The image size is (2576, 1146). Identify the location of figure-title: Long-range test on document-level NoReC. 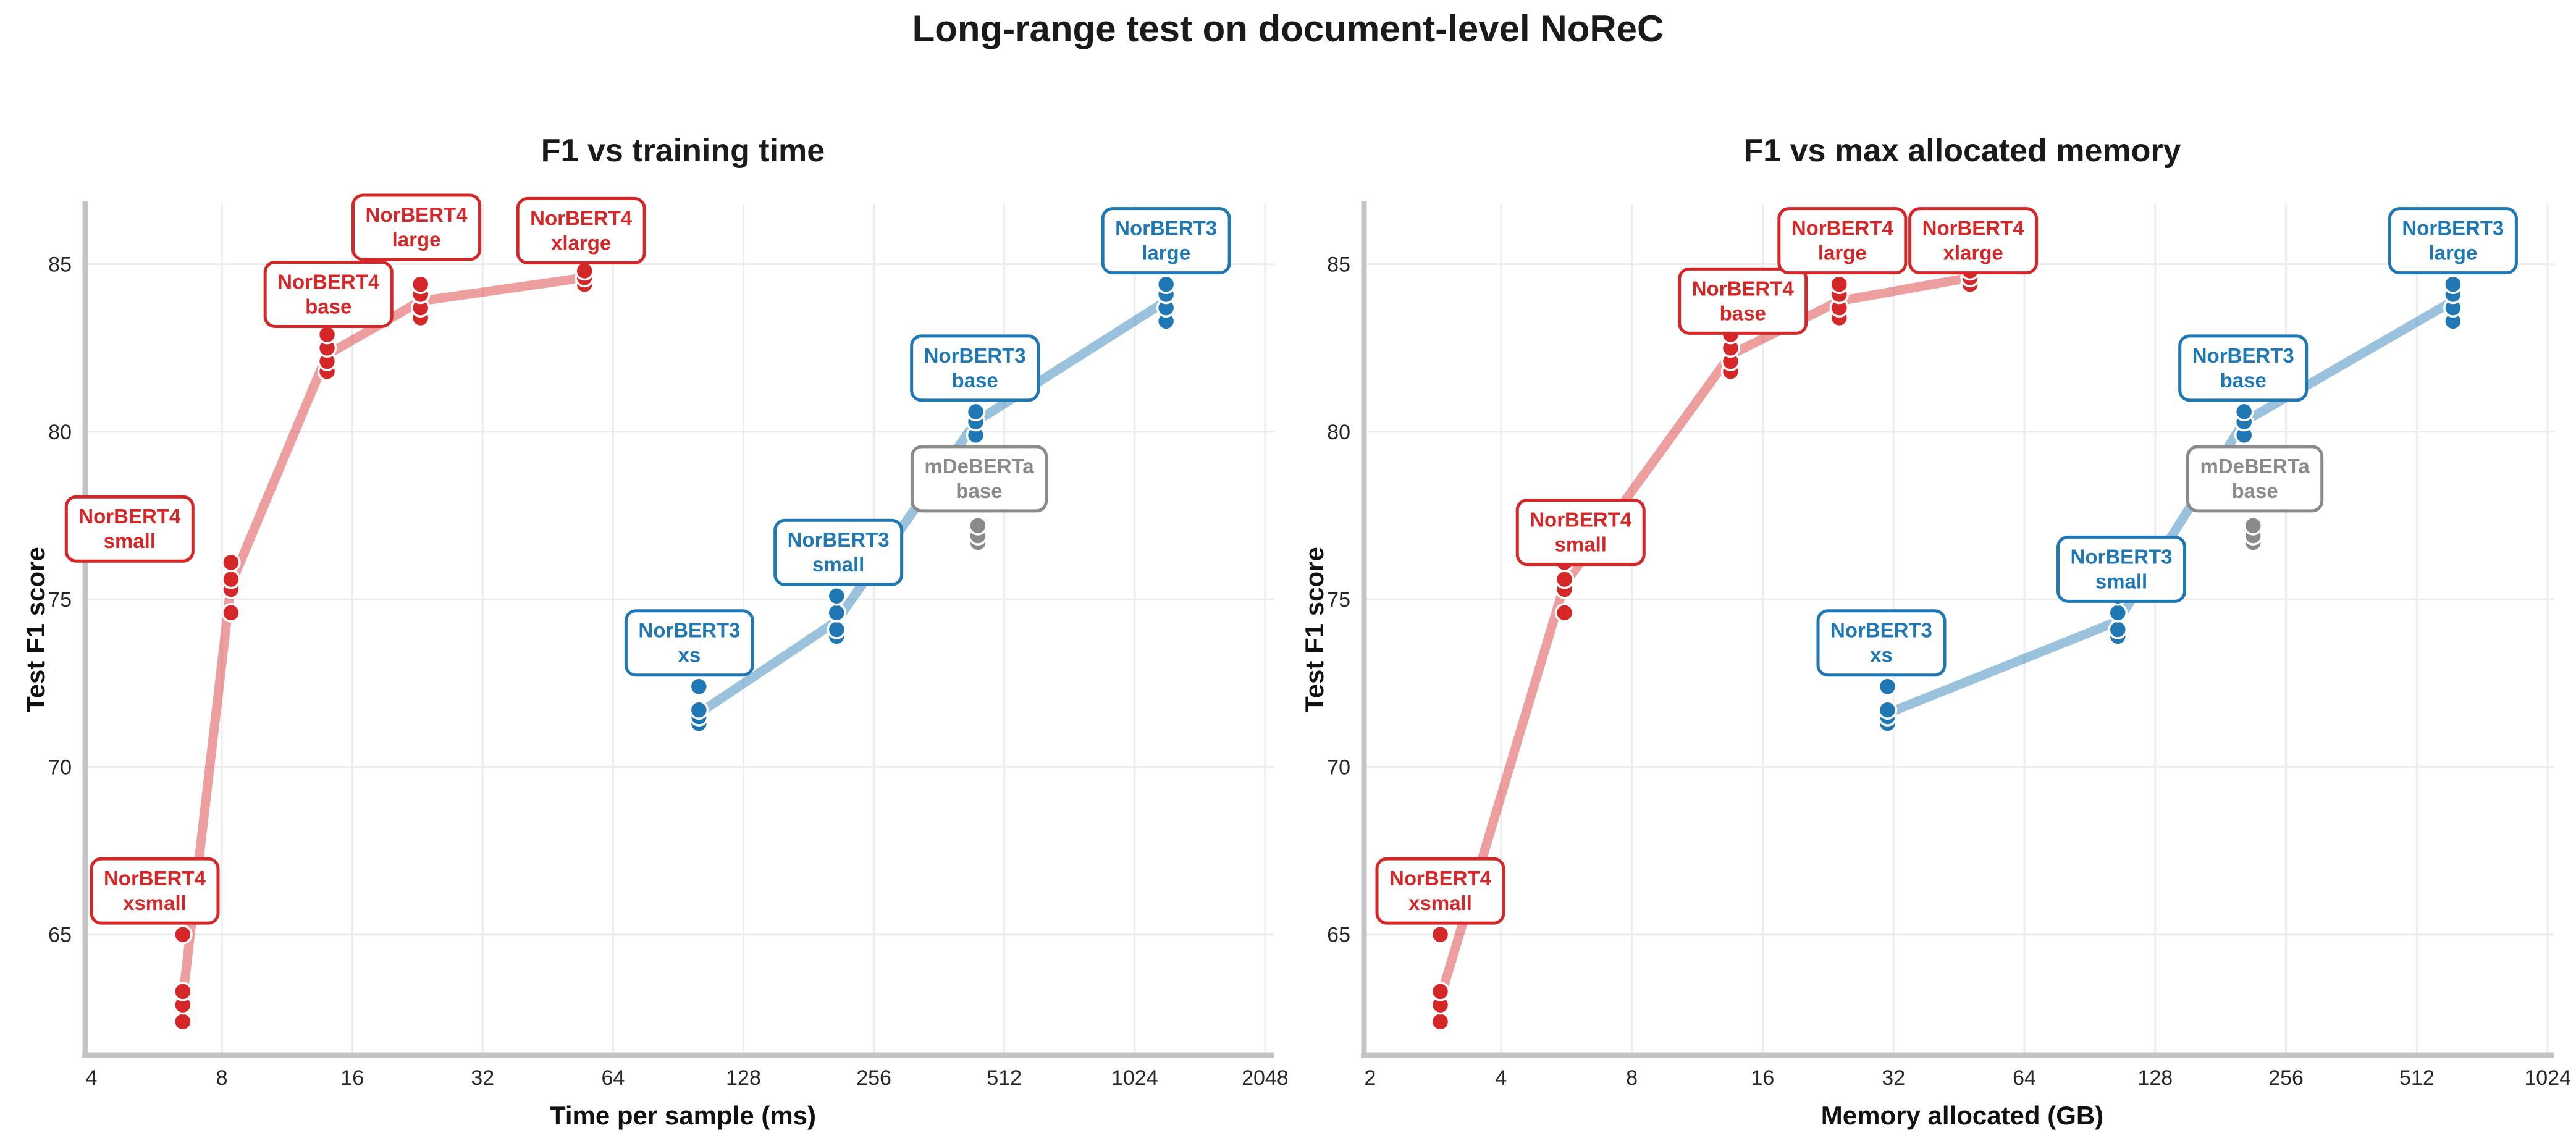
(1288, 29).